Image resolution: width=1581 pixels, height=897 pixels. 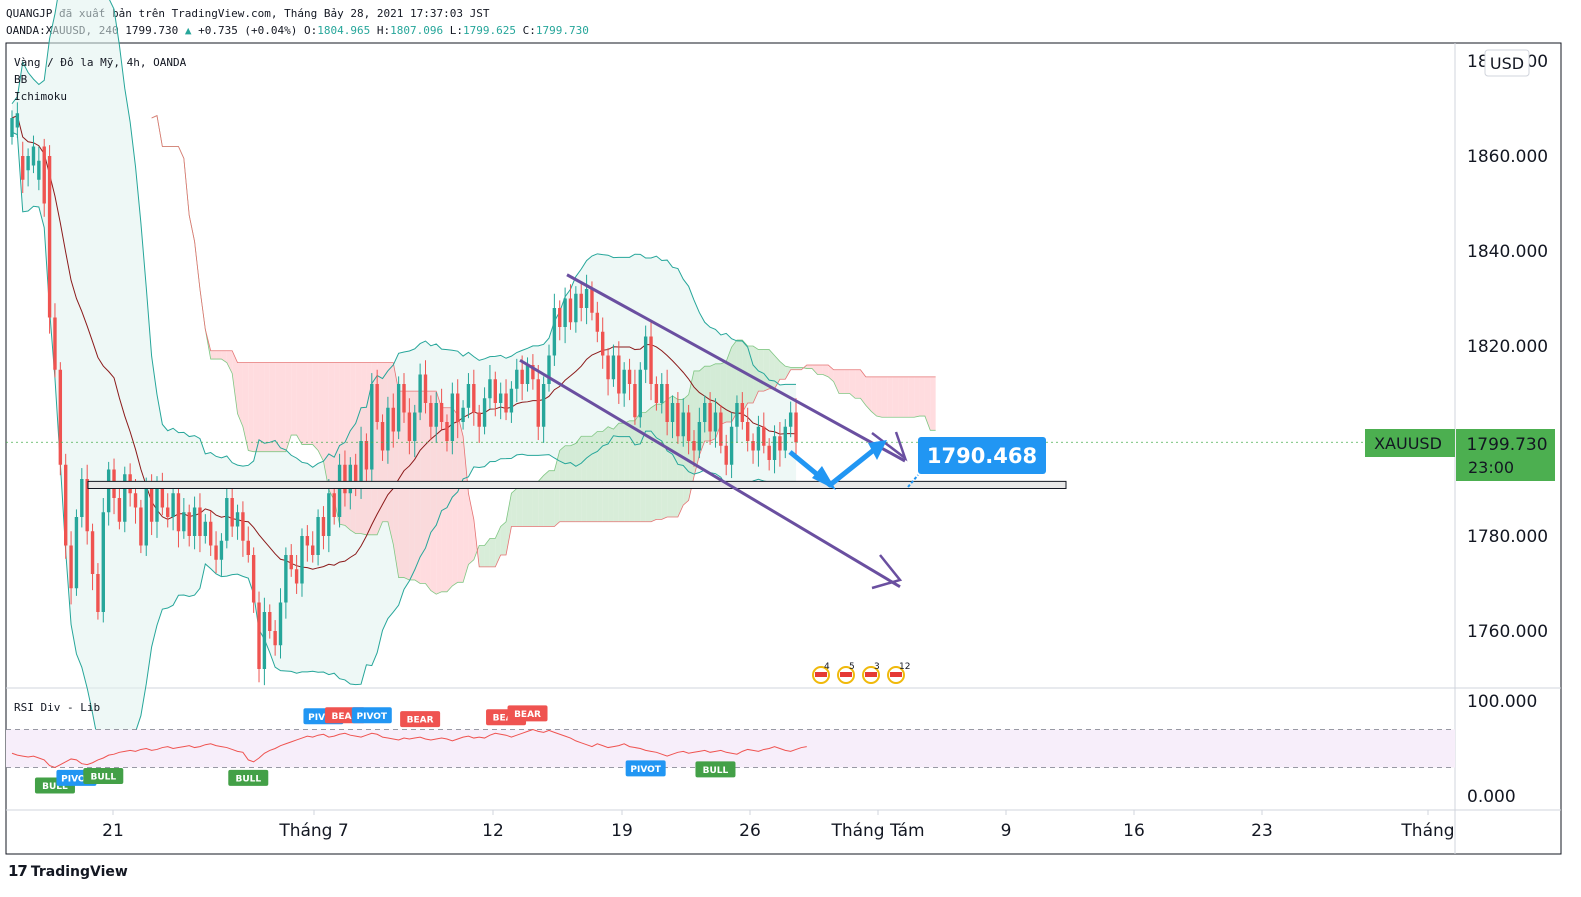 What do you see at coordinates (1502, 702) in the screenshot?
I see `rsi-tick-label: 100.000` at bounding box center [1502, 702].